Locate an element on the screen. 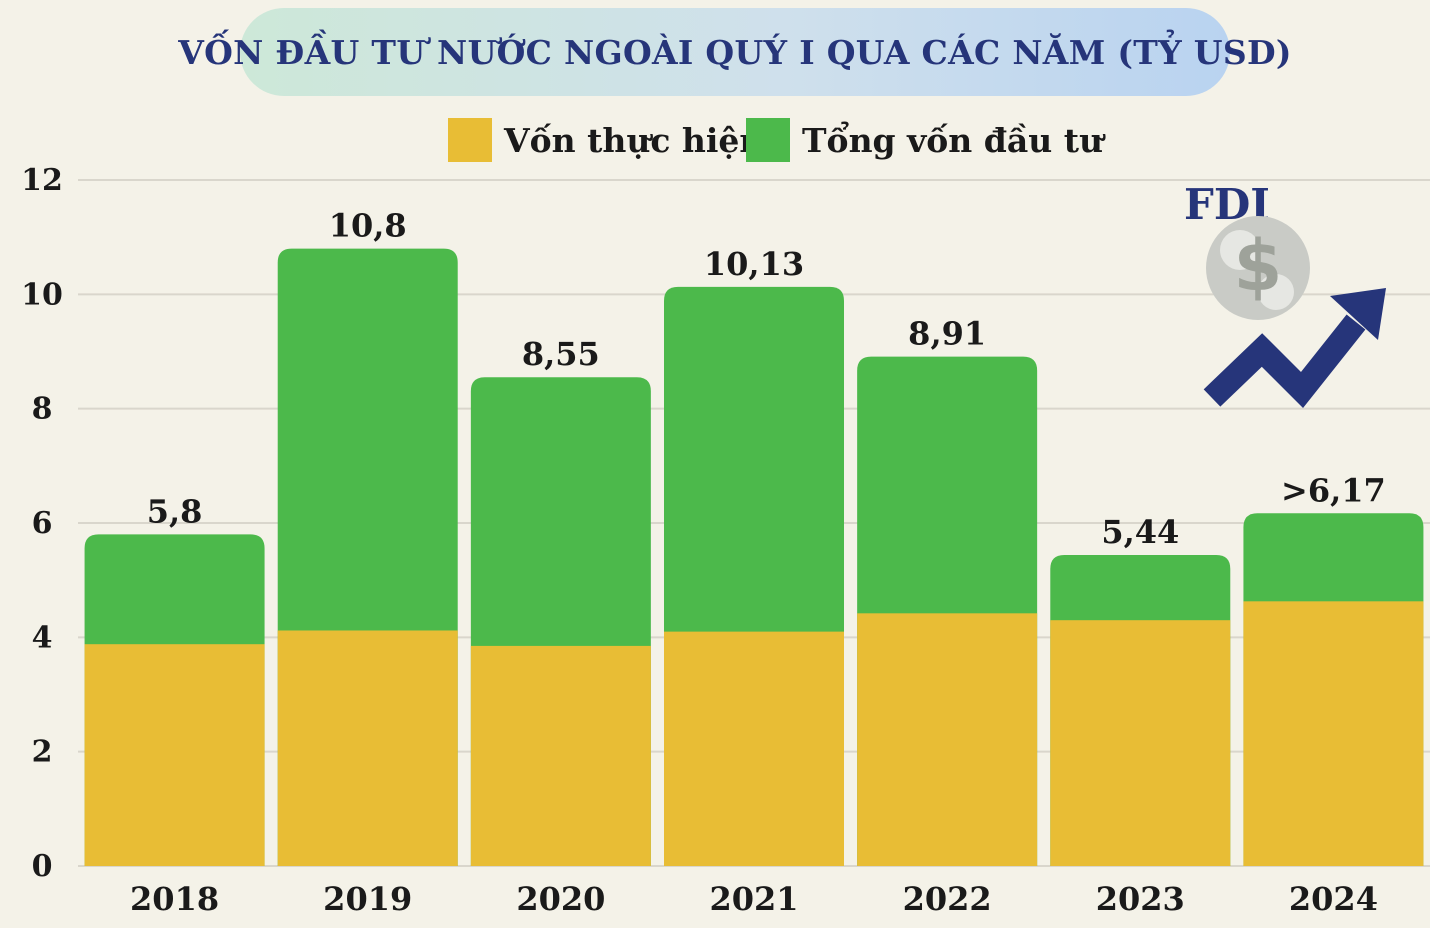  x-tick-label-2018: 2018 is located at coordinates (174, 899).